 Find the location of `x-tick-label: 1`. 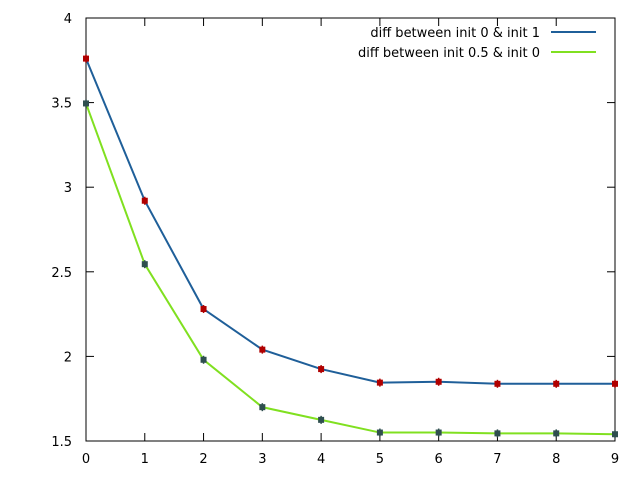

x-tick-label: 1 is located at coordinates (145, 459).